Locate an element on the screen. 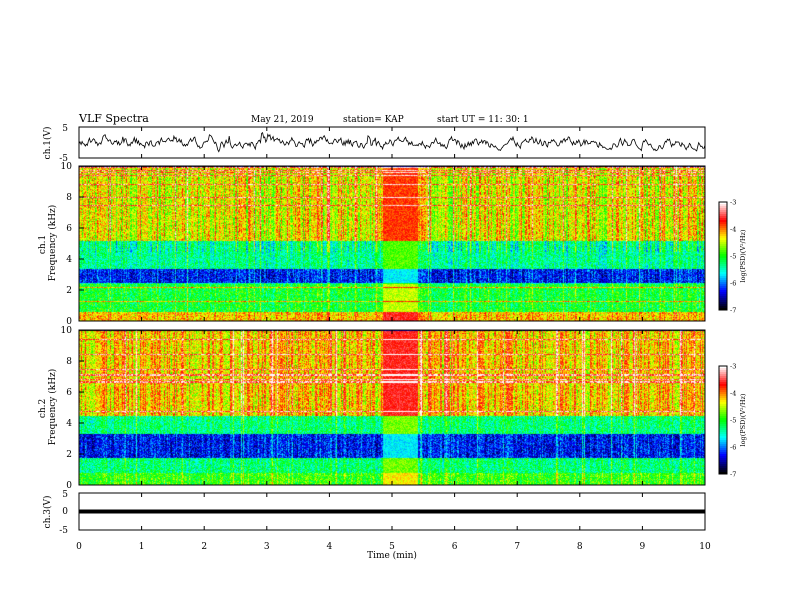 The width and height of the screenshot is (792, 612). figure-title: VLF Spectra is located at coordinates (113, 118).